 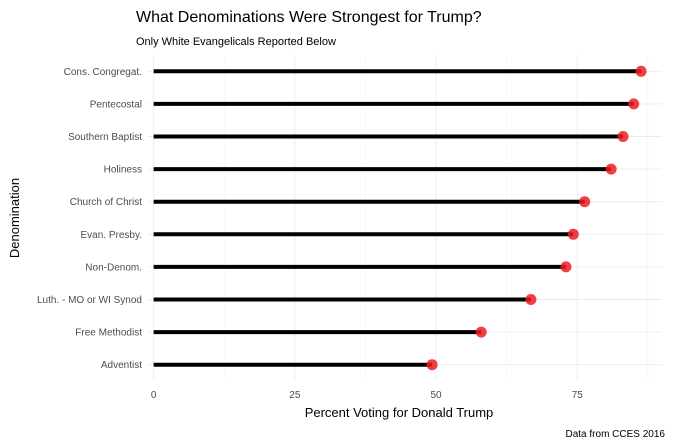 I want to click on y-tick-label: Evan. Presby., so click(x=111, y=235).